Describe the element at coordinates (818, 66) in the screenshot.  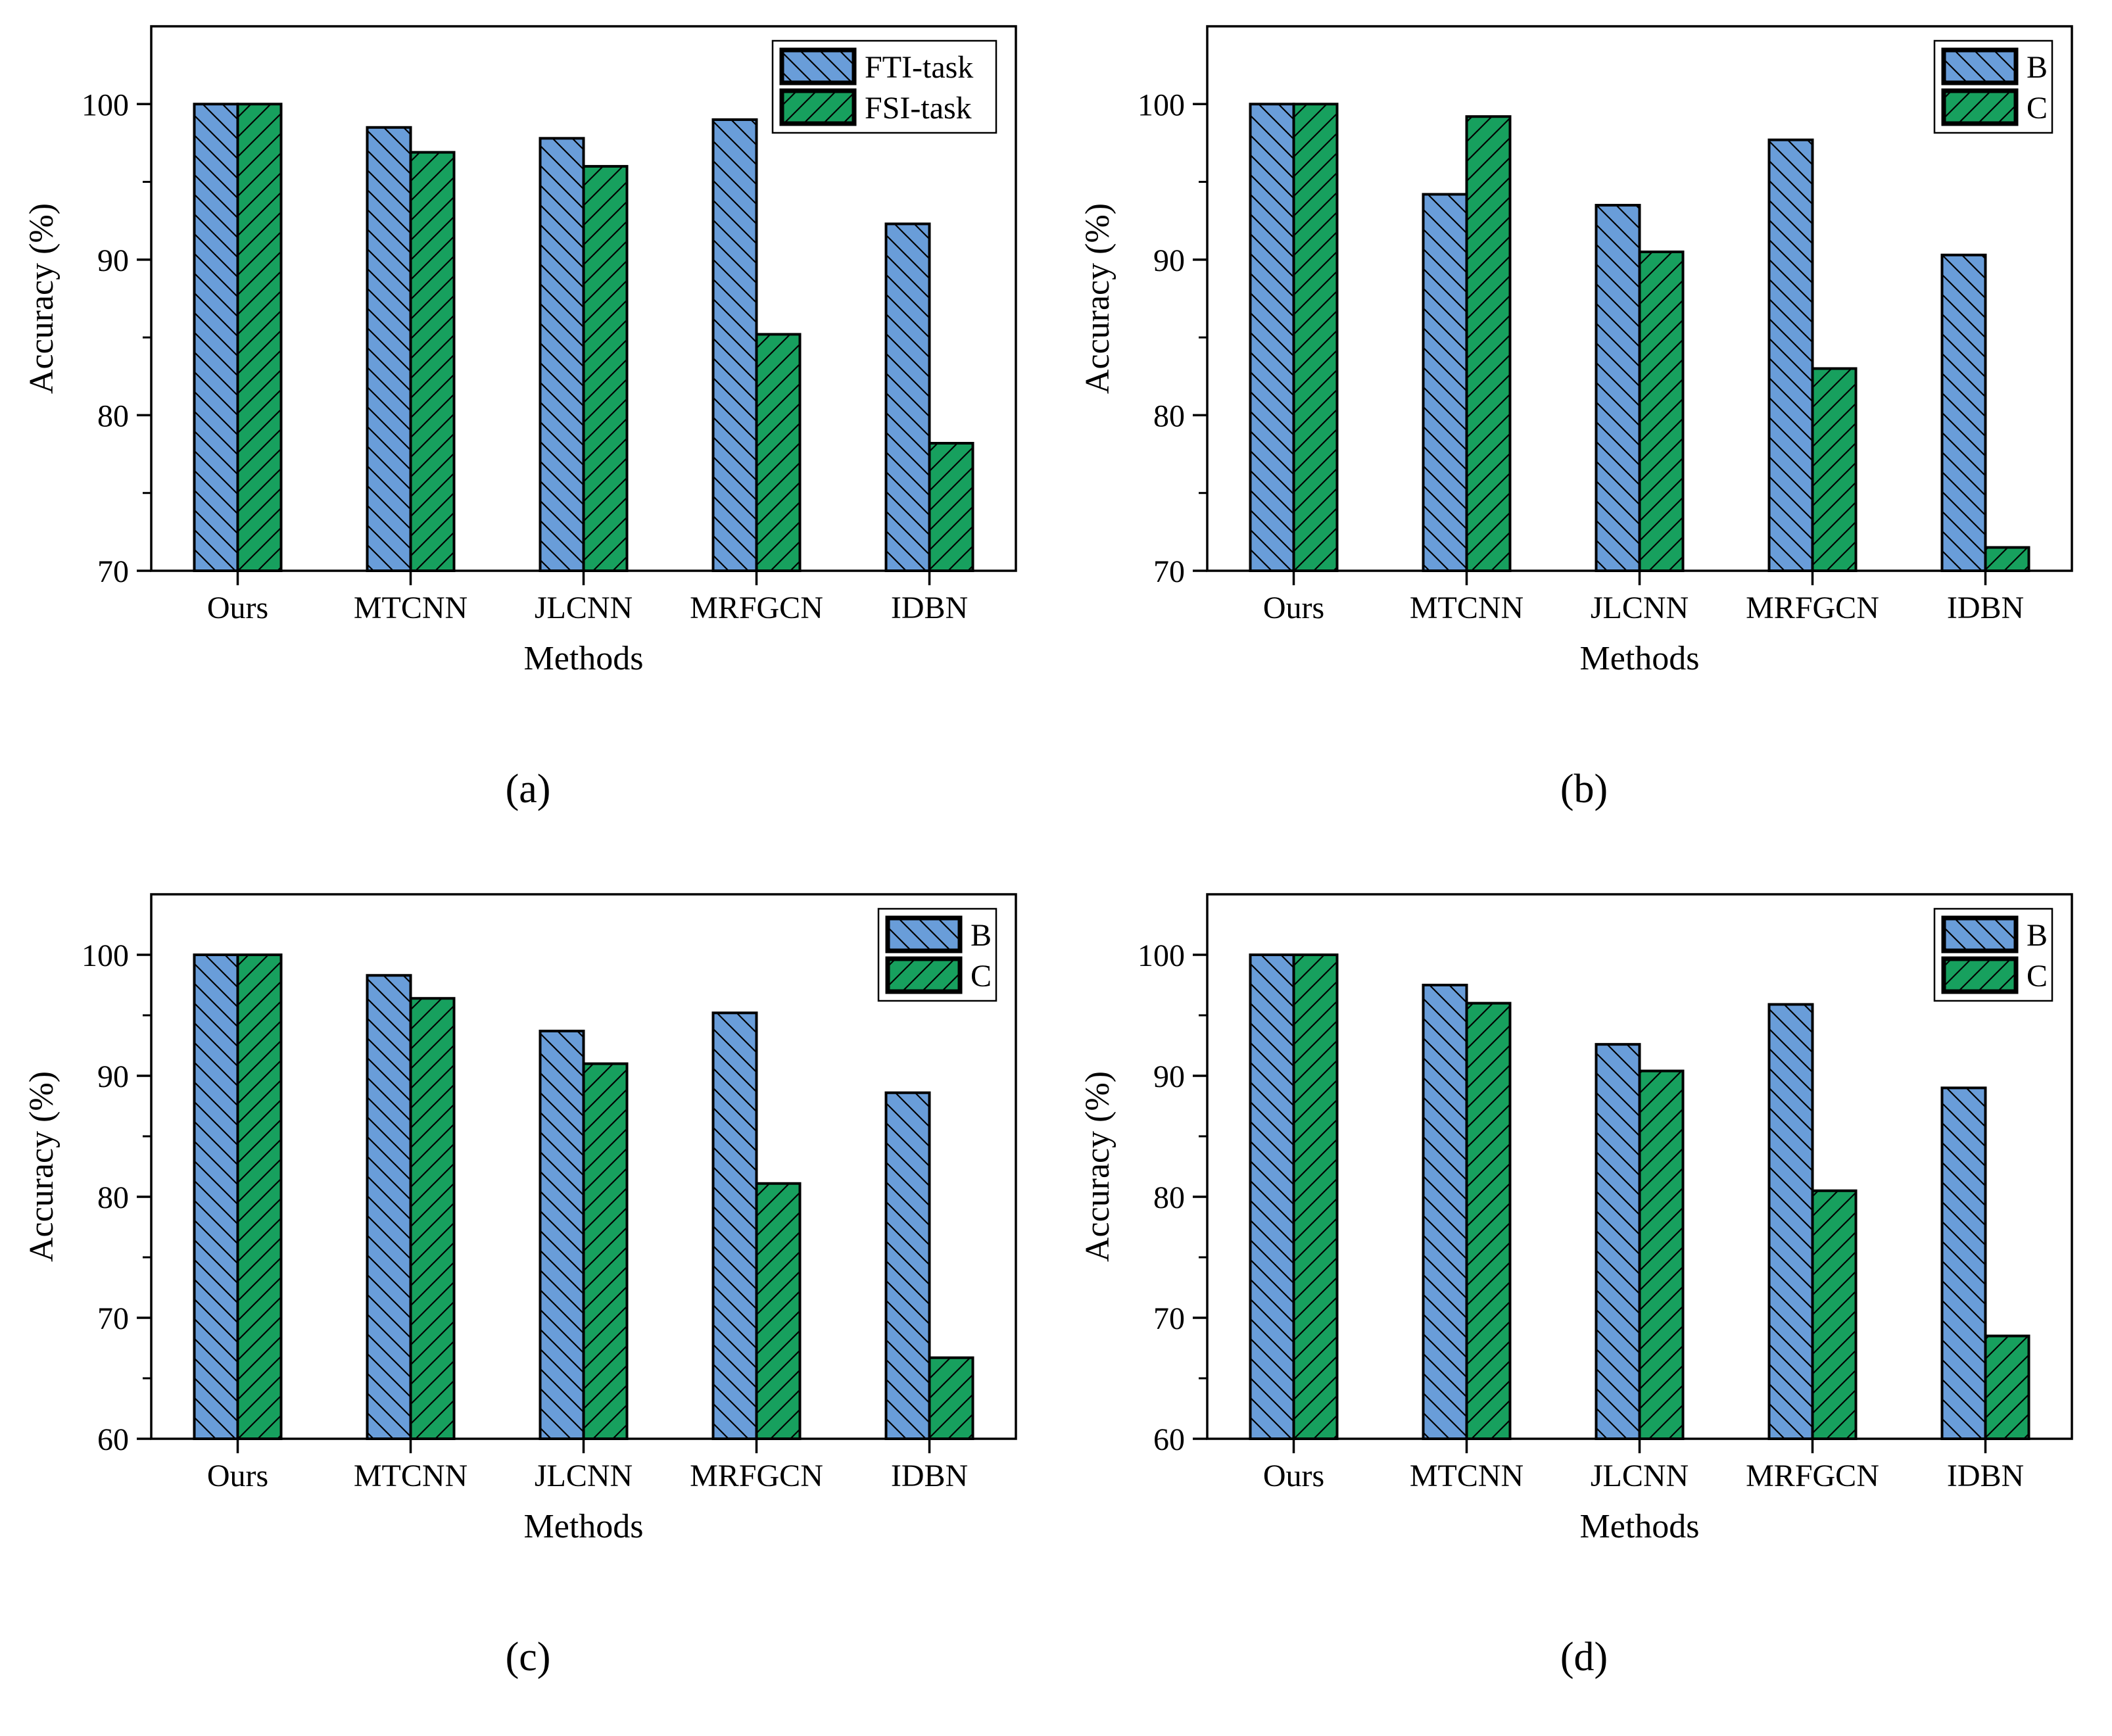
I see `legend-swatch-FTI-task` at that location.